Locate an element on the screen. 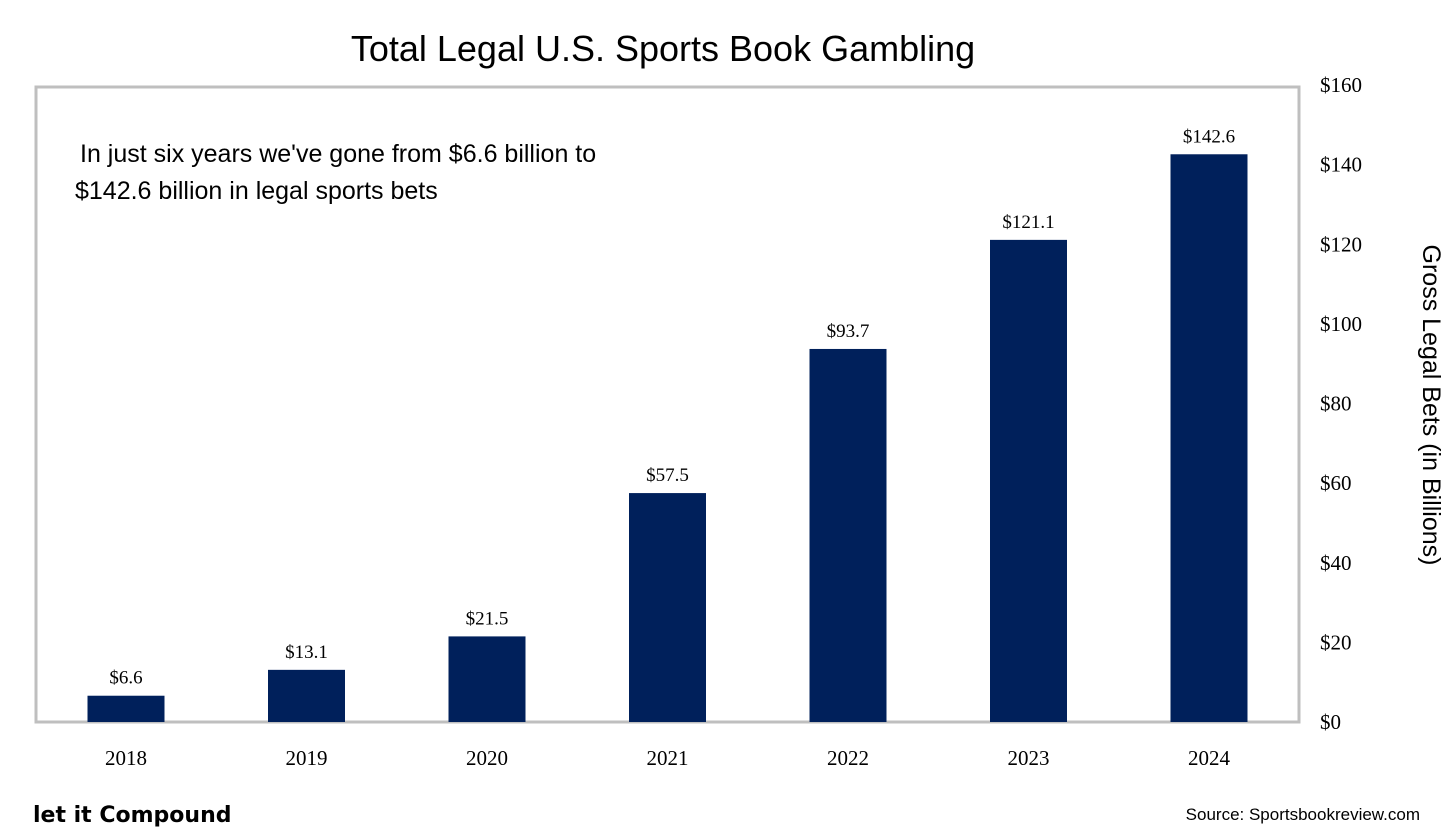 The height and width of the screenshot is (837, 1456). x-tick-label-2020: 2020 is located at coordinates (487, 758).